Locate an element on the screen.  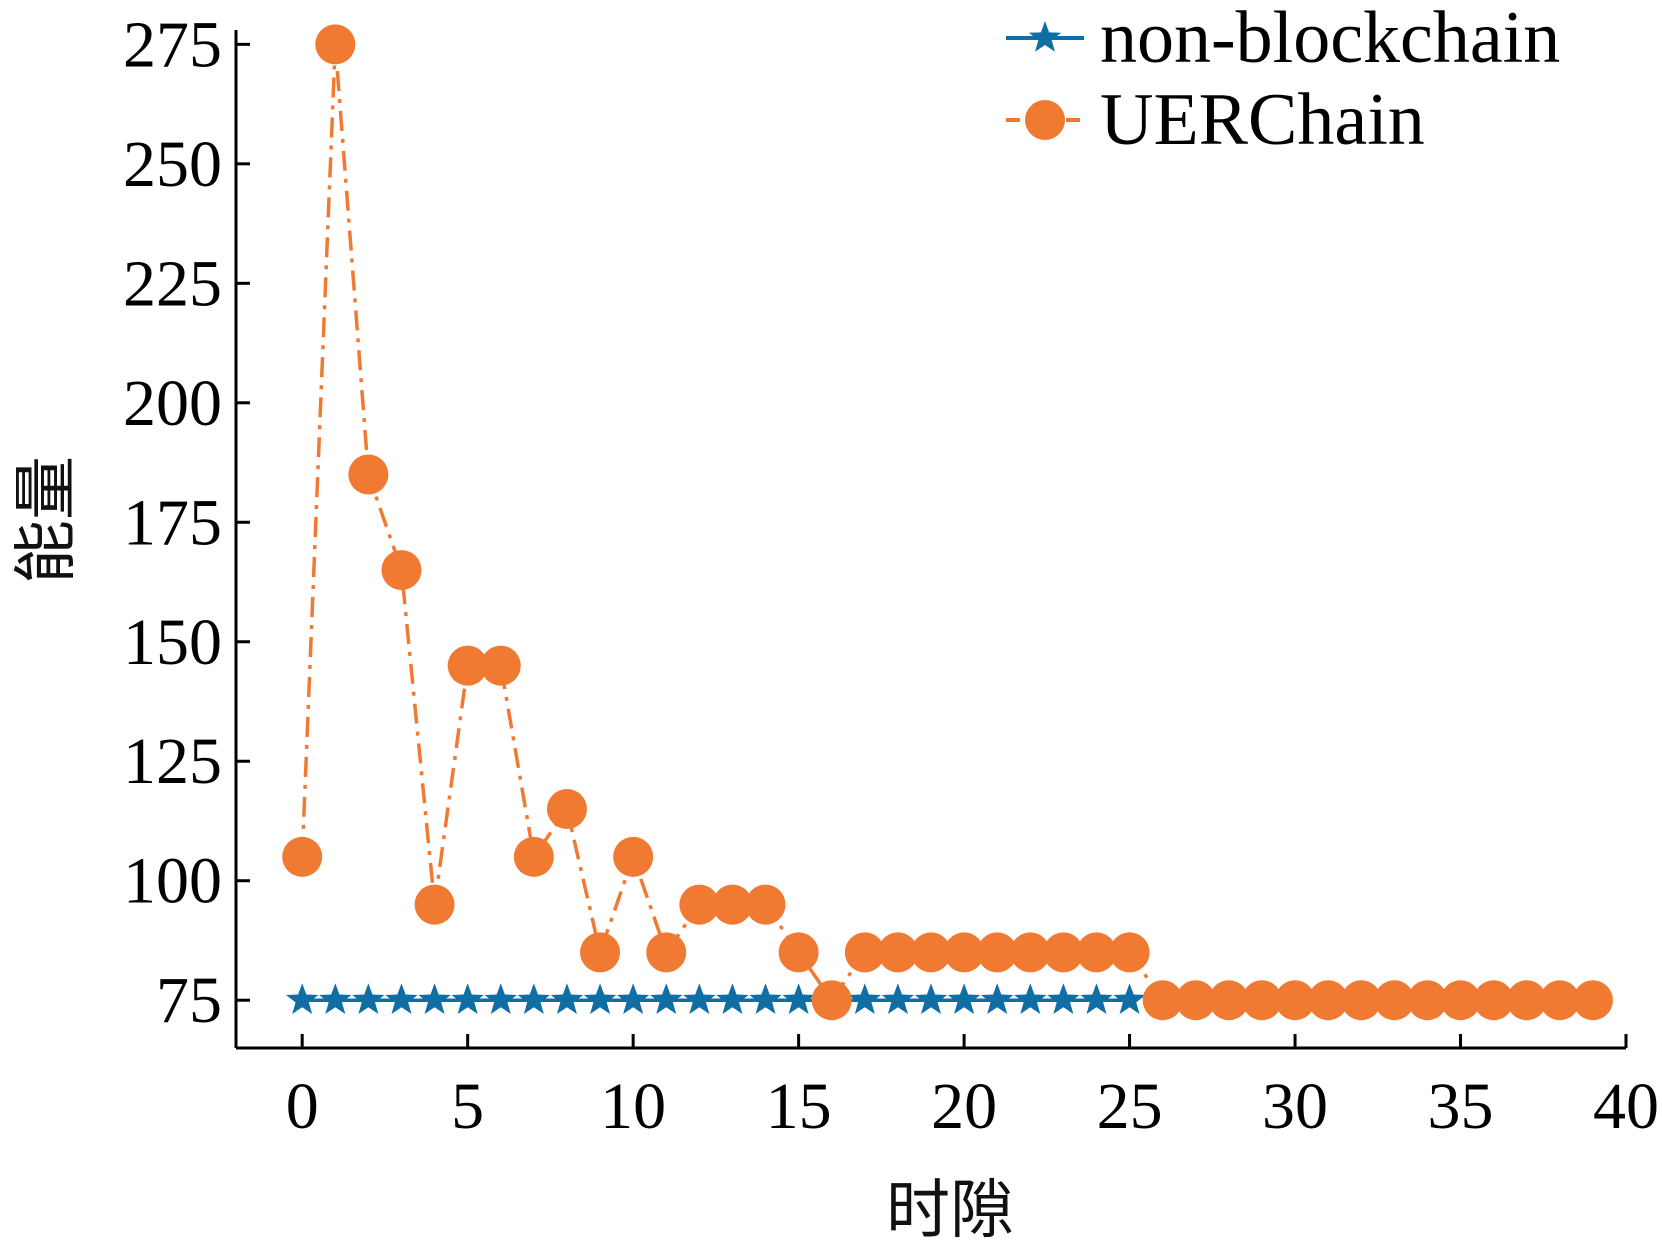
x-tick-label: 0 is located at coordinates (302, 1106).